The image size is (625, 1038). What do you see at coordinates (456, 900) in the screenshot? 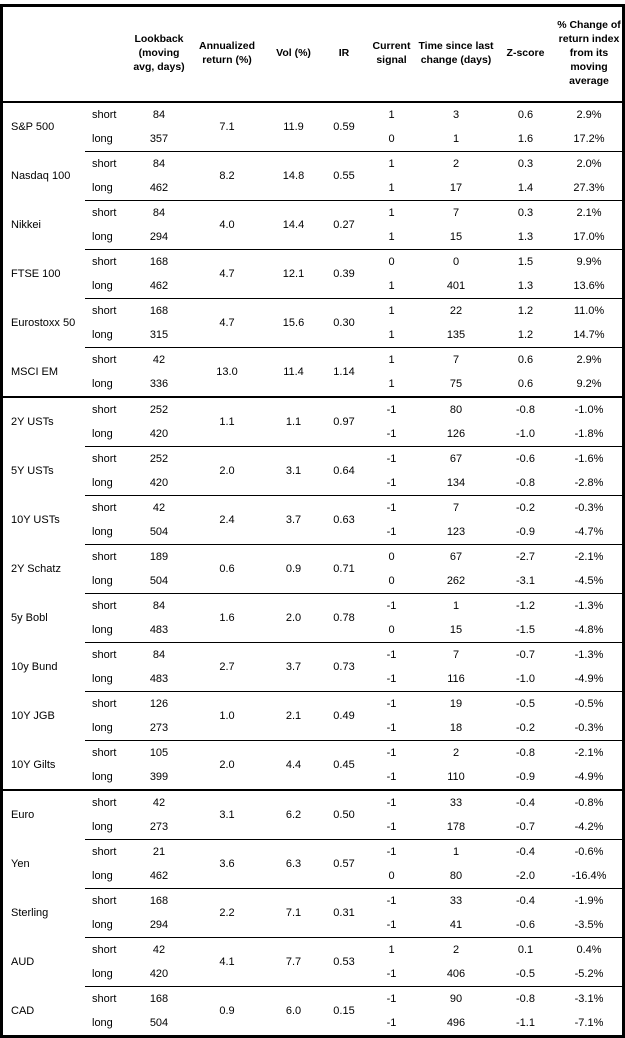
I see `time-since-value: 33` at bounding box center [456, 900].